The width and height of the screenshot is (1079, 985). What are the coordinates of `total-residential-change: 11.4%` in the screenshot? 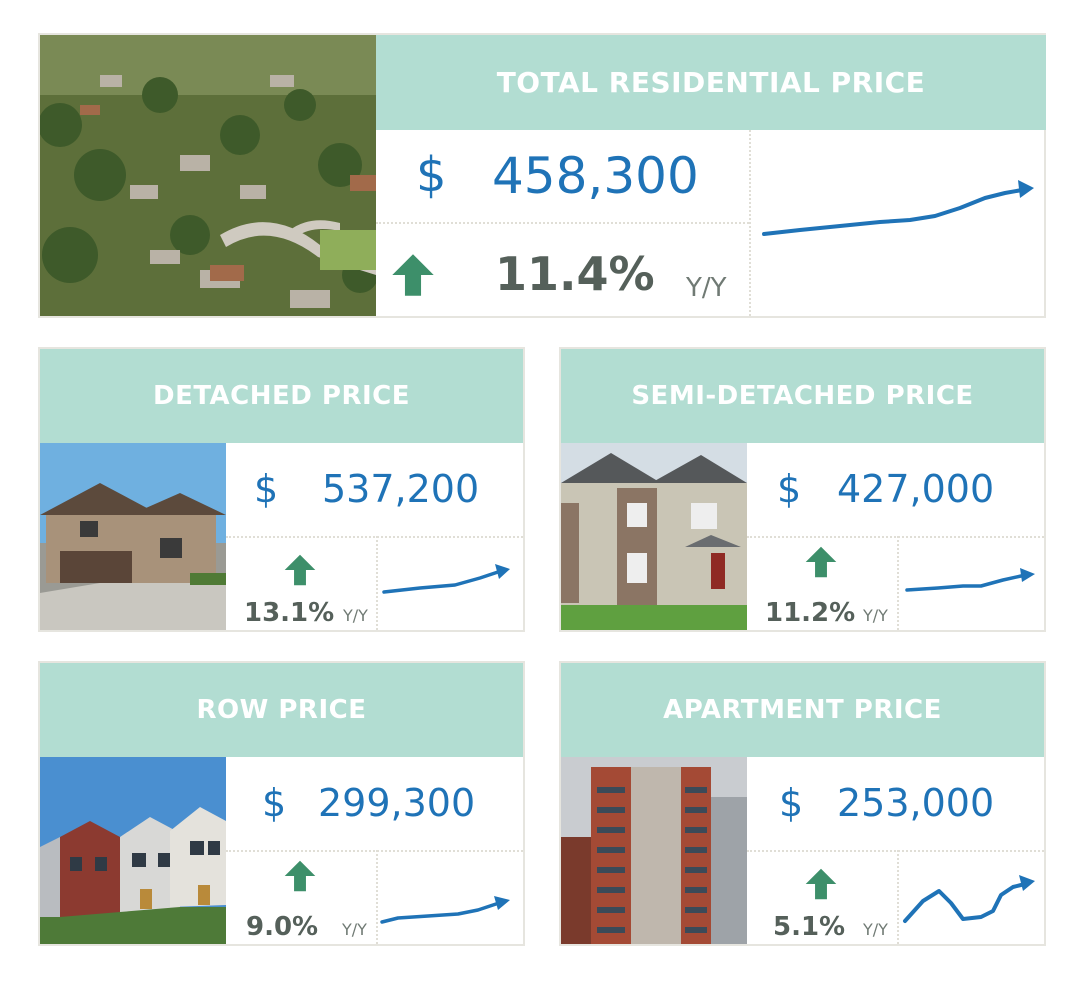 It's located at (575, 274).